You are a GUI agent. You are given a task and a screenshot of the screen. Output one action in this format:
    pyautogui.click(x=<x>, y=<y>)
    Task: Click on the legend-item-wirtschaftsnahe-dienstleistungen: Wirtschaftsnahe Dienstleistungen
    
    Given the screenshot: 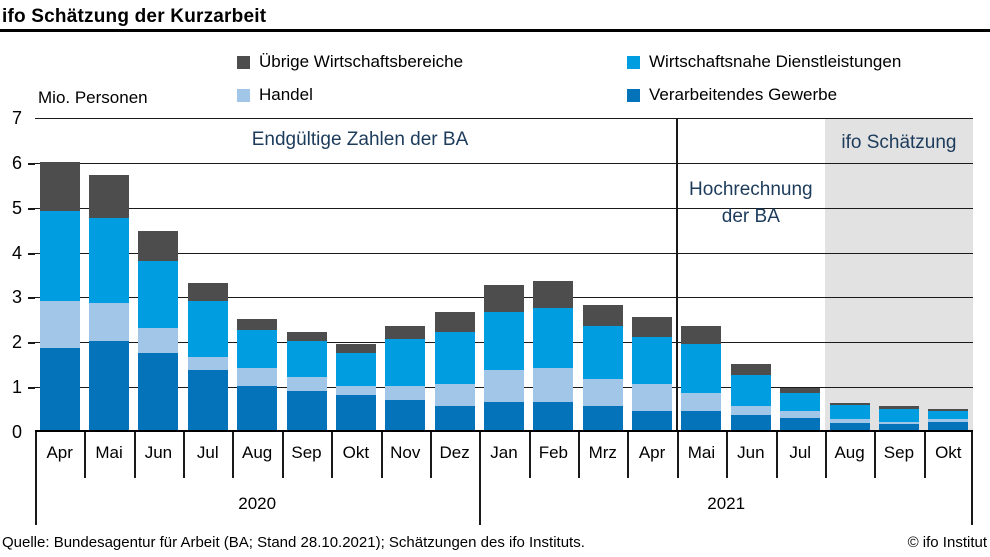 What is the action you would take?
    pyautogui.click(x=764, y=62)
    